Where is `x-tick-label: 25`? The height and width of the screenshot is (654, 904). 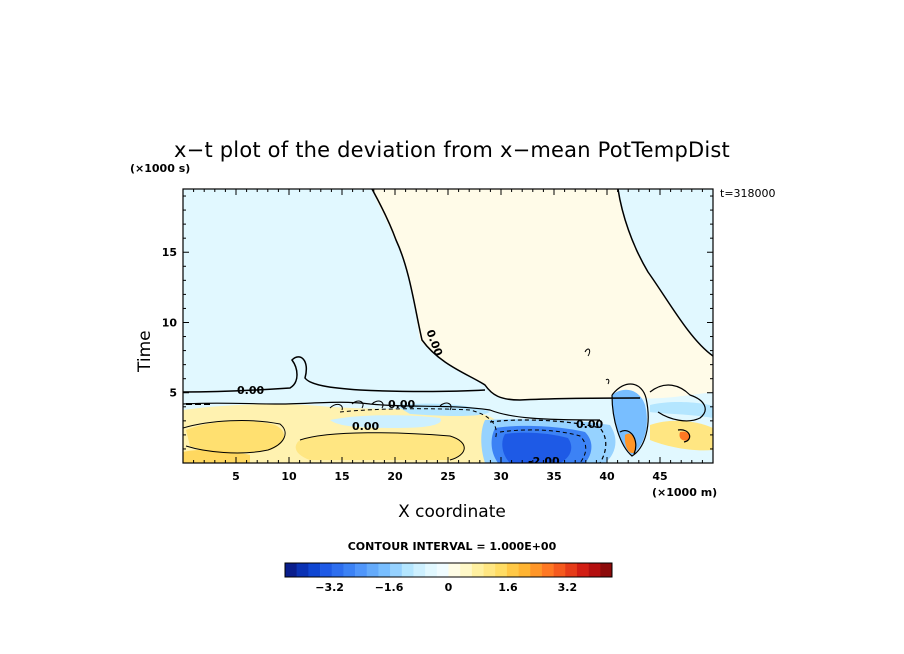
x-tick-label: 25 is located at coordinates (447, 476).